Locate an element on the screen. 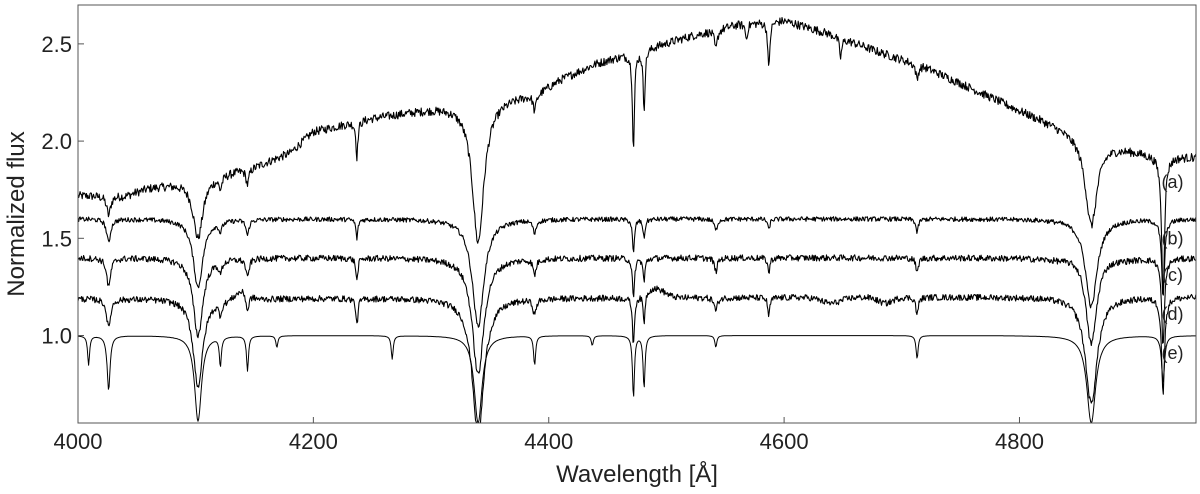 This screenshot has width=1200, height=494. y-tick-label: 2.5 is located at coordinates (56, 44).